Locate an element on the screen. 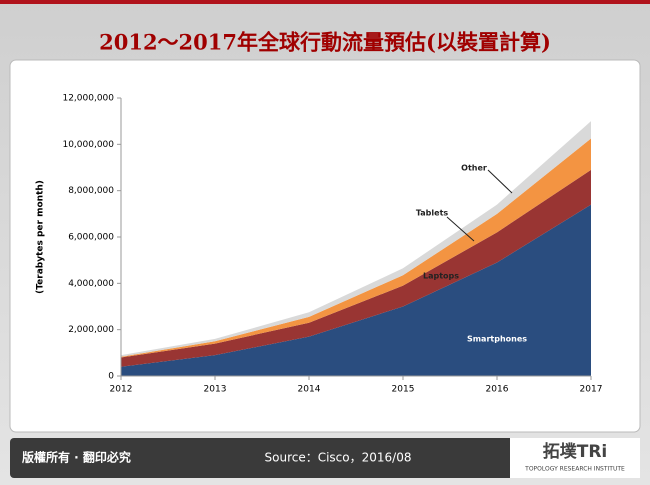  series-label: Other is located at coordinates (474, 168).